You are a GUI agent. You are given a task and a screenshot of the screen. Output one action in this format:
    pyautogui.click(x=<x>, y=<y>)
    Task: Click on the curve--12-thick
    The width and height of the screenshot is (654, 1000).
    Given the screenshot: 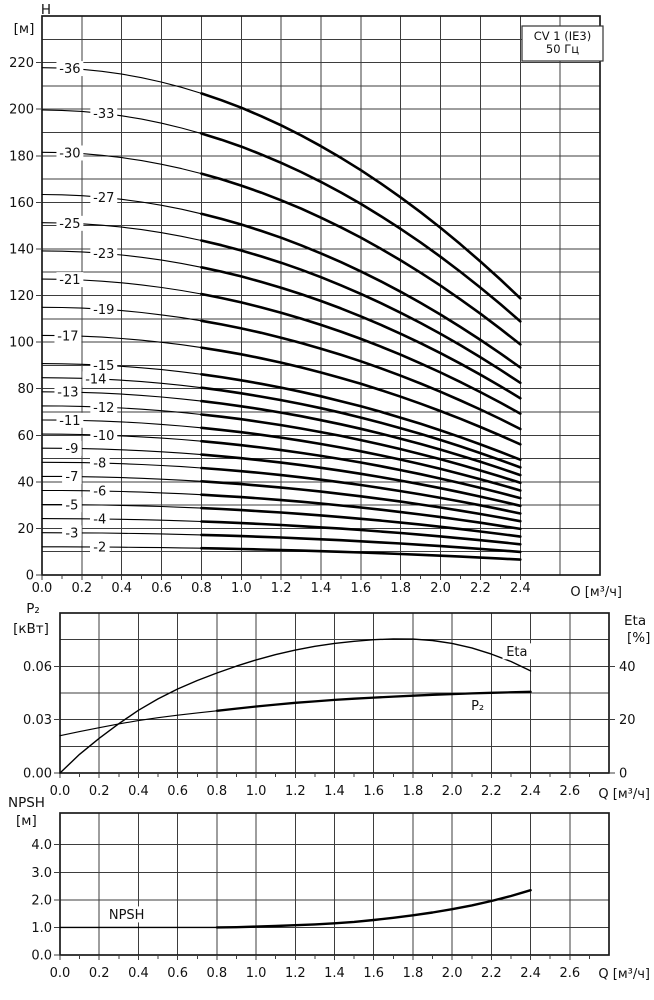 What is the action you would take?
    pyautogui.click(x=361, y=449)
    